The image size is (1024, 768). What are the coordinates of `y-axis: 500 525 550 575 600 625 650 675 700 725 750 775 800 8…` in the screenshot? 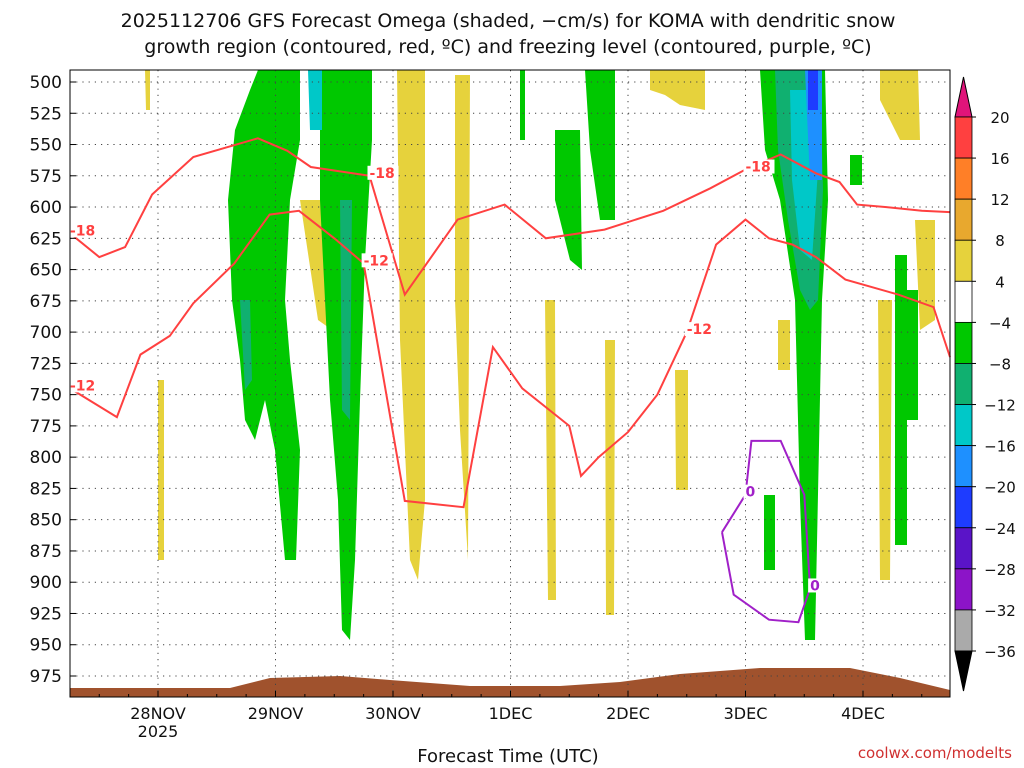 It's located at (53, 380).